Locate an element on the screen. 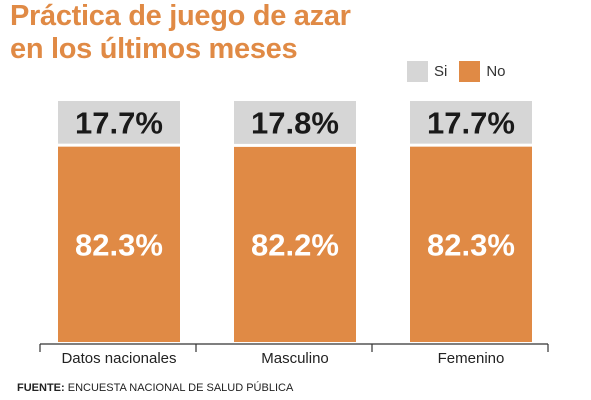 The image size is (591, 400). chart-title-line-1: Práctica de juego de azar is located at coordinates (180, 16).